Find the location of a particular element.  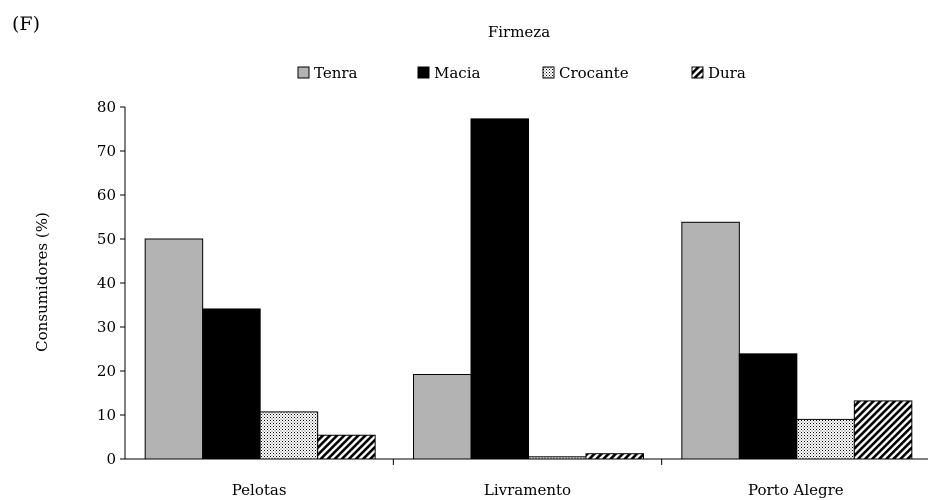

legend-swatch-crocante is located at coordinates (548, 72).